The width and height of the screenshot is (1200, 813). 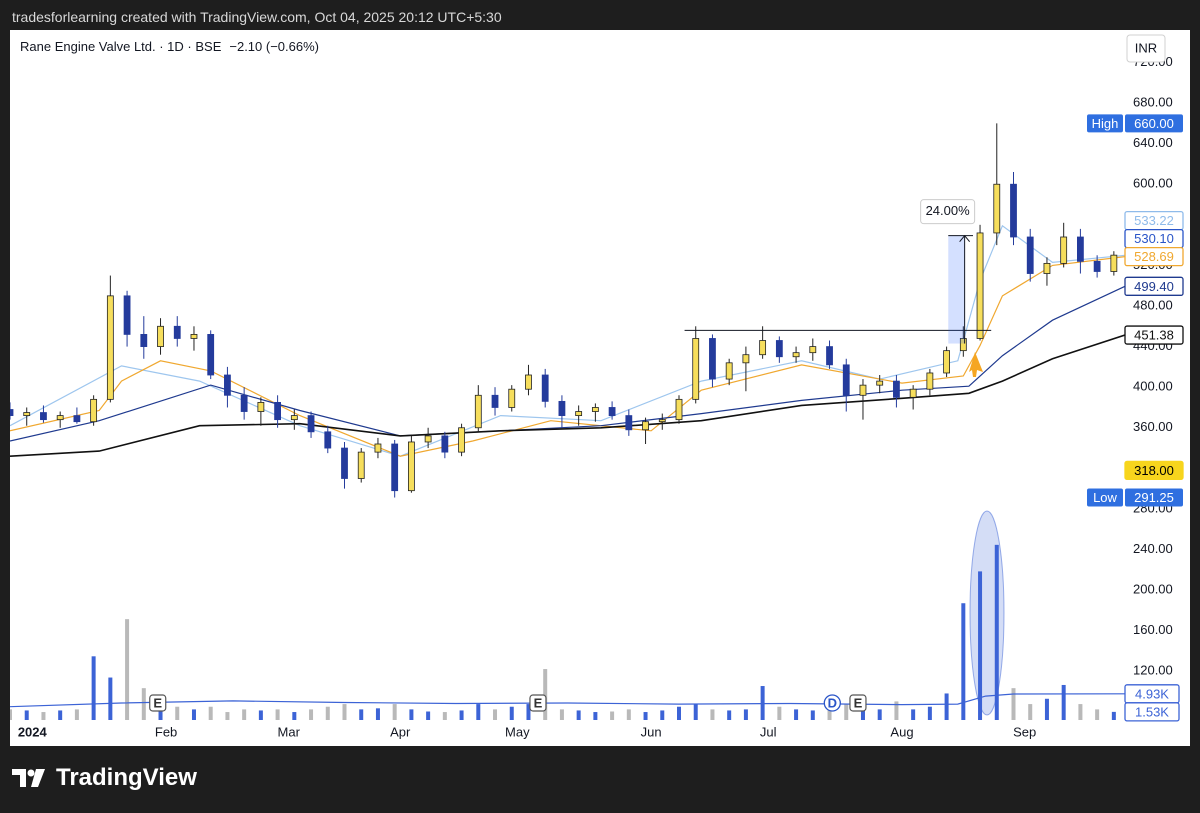 I want to click on price-tag: 528.69, so click(x=1154, y=256).